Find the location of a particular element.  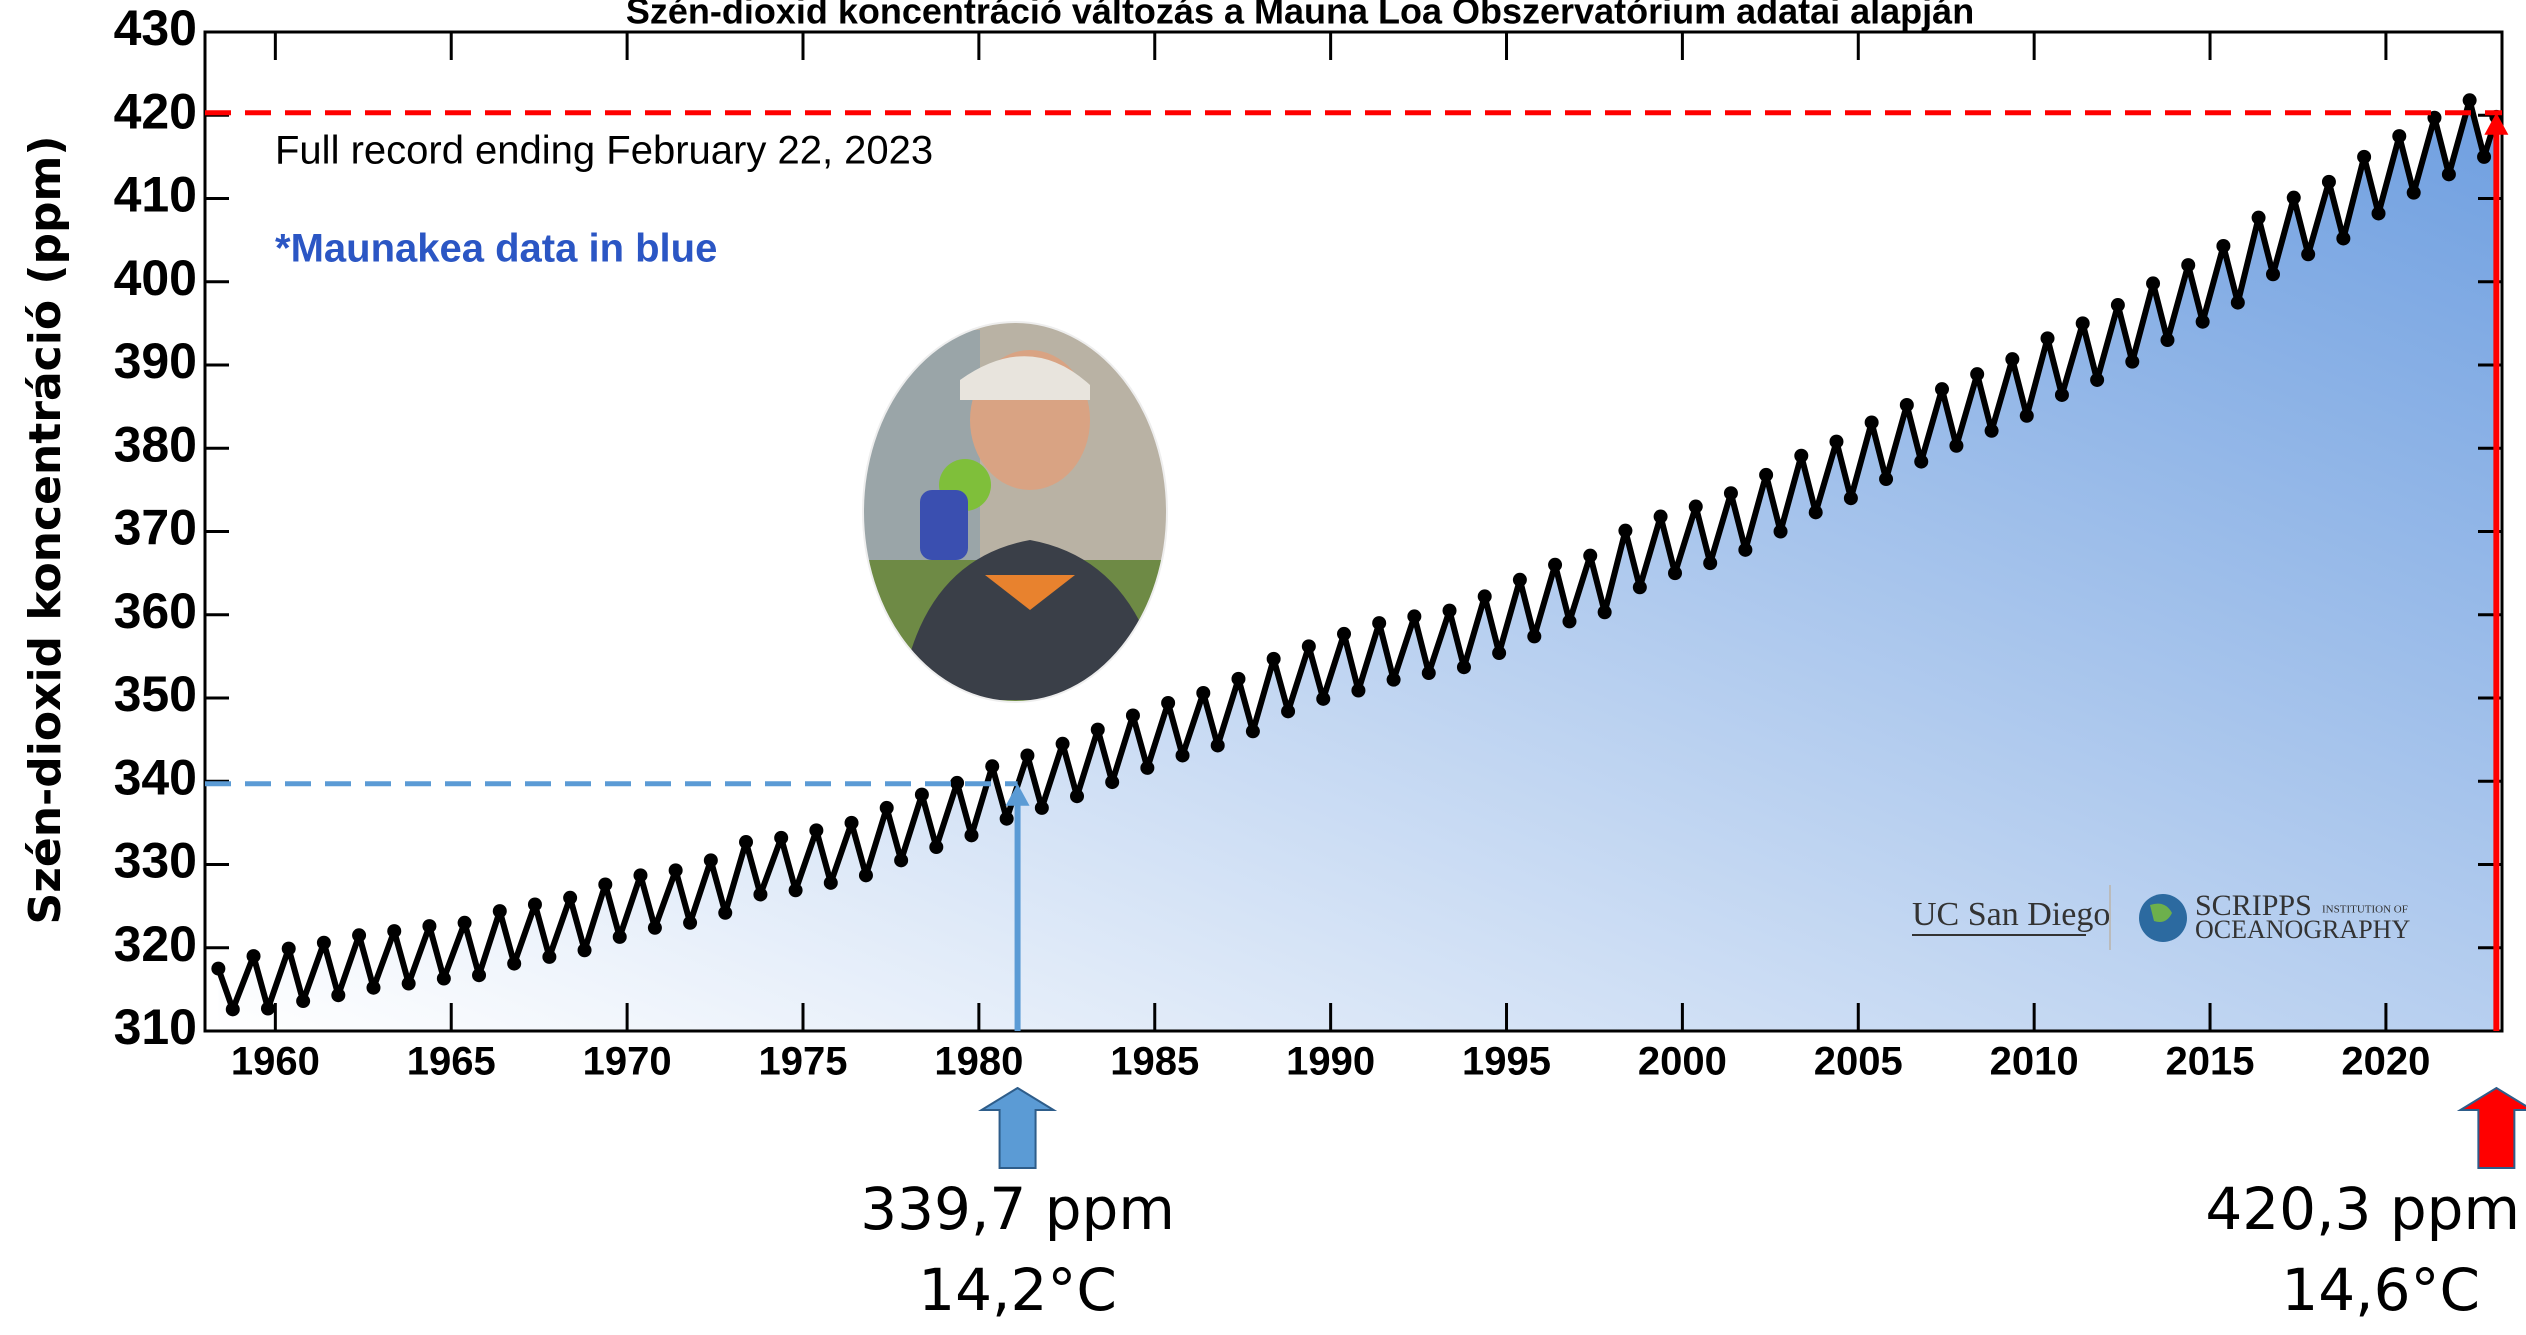

annotation-temperature: 14,6°C is located at coordinates (2380, 1290).